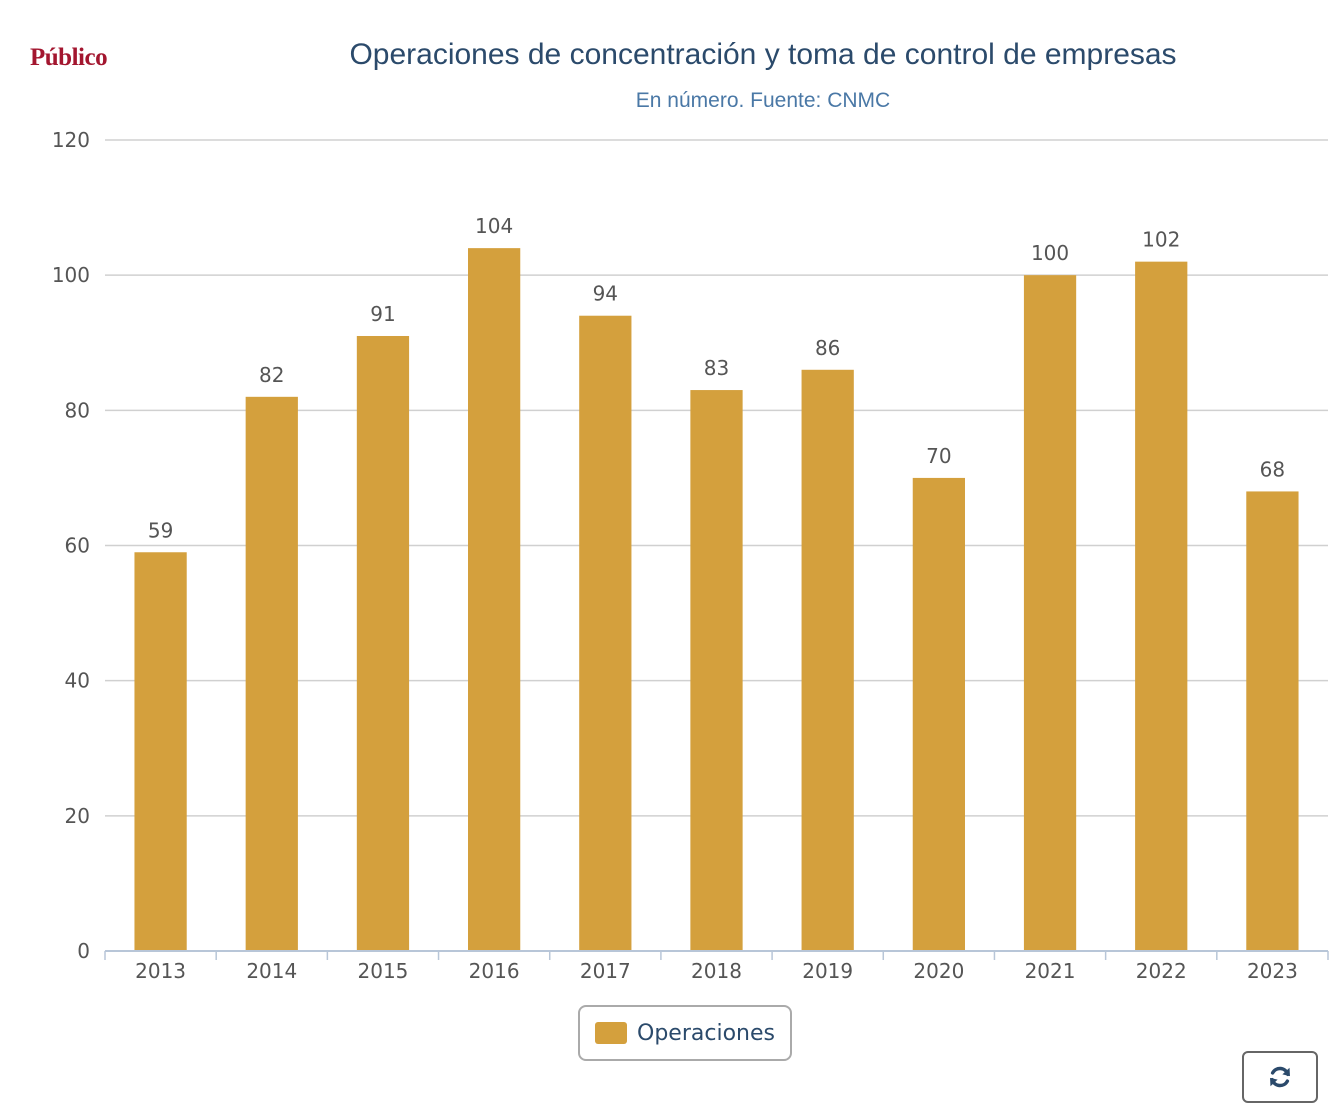  I want to click on bar-2016, so click(494, 600).